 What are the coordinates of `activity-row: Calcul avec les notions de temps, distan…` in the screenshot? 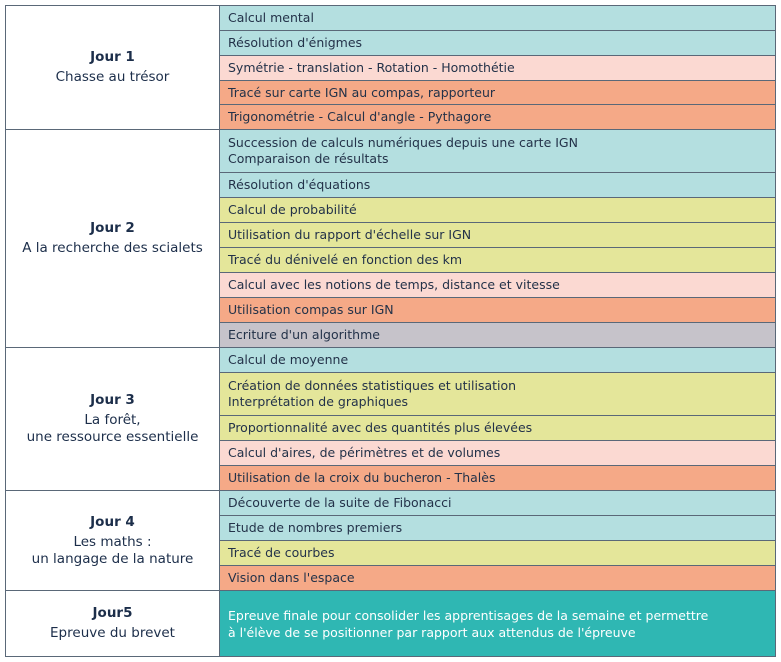 It's located at (497, 285).